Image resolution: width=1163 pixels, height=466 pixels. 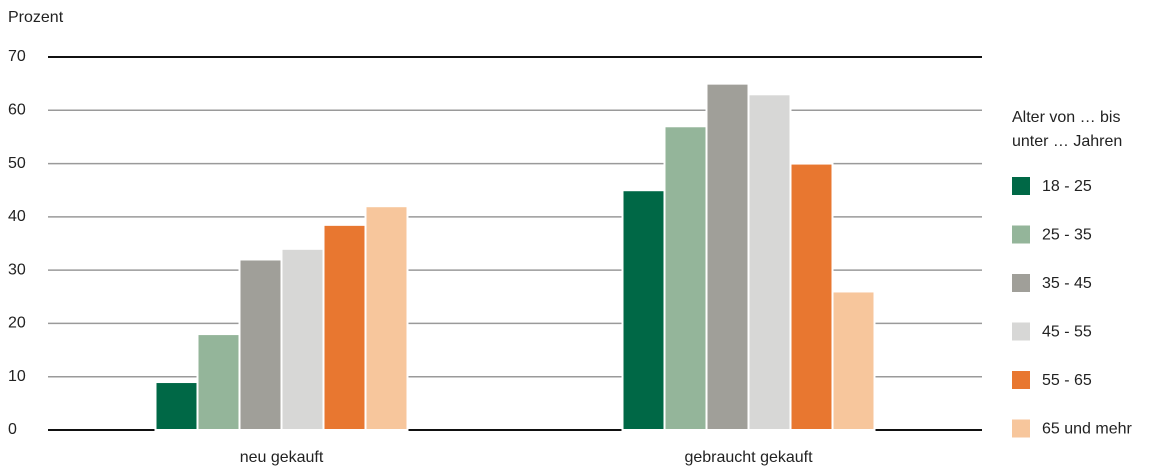 I want to click on y-tick-label: 60, so click(x=17, y=110).